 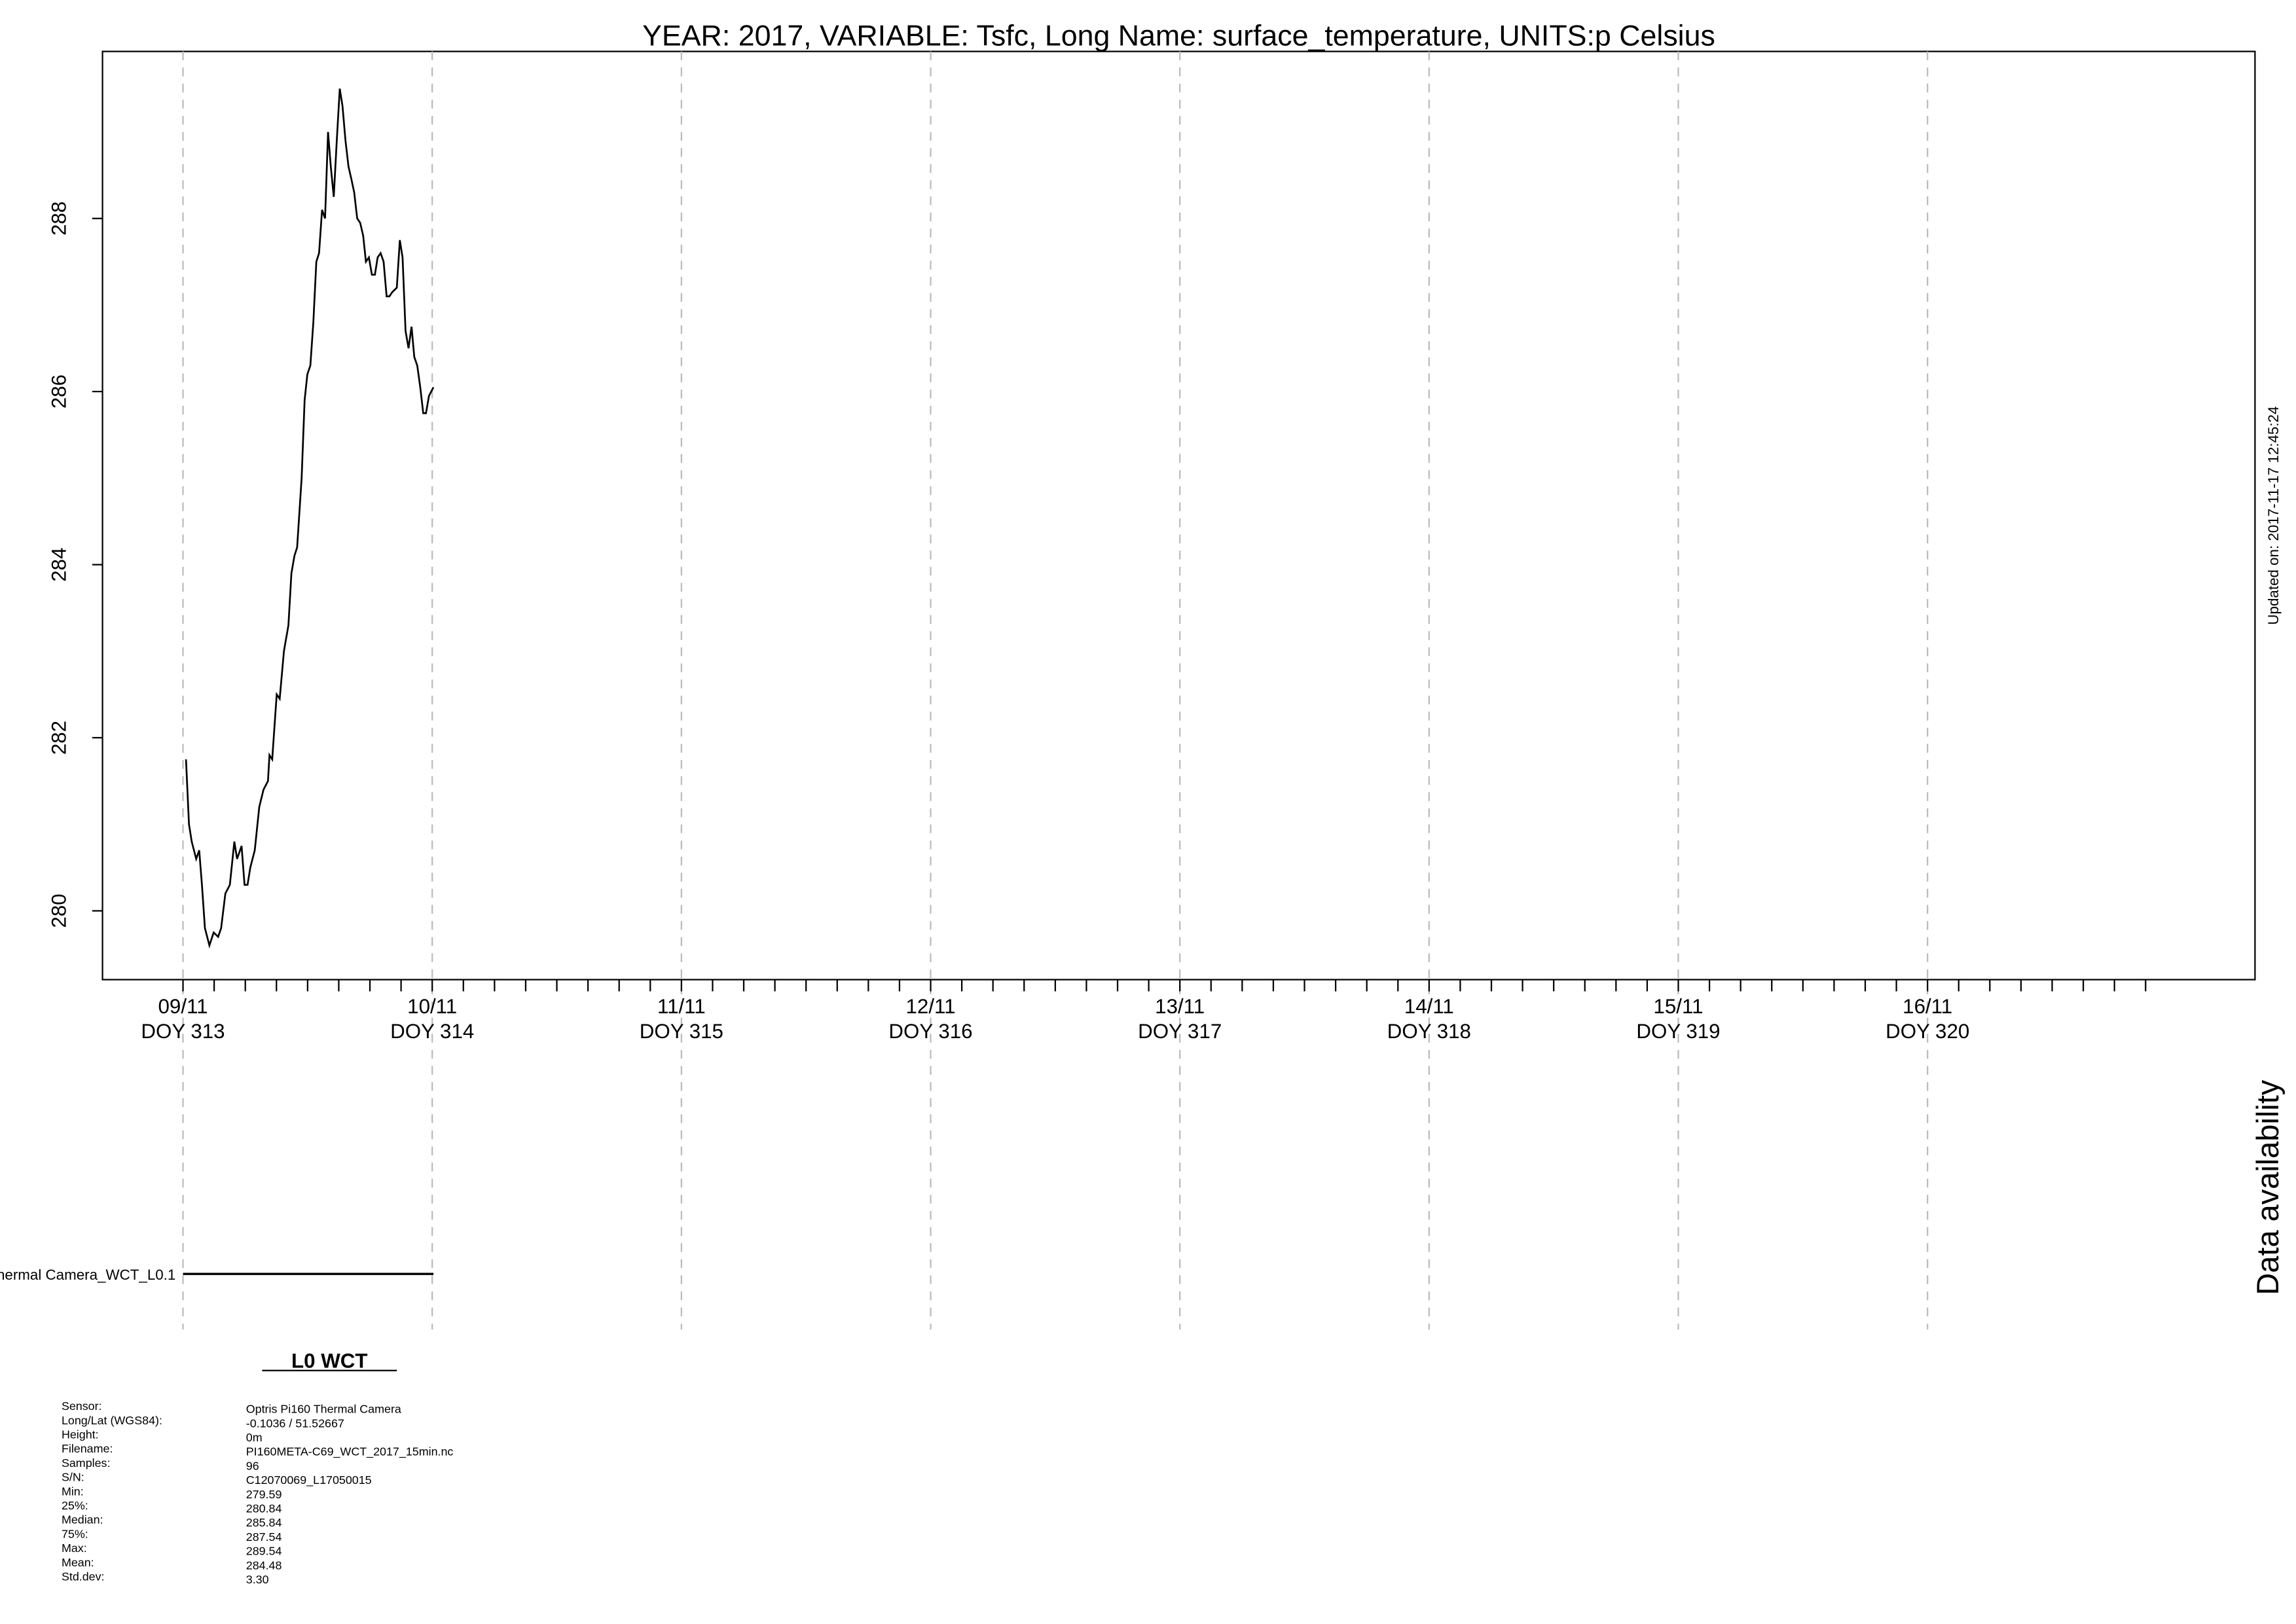 I want to click on info-value: 0m, so click(x=254, y=1437).